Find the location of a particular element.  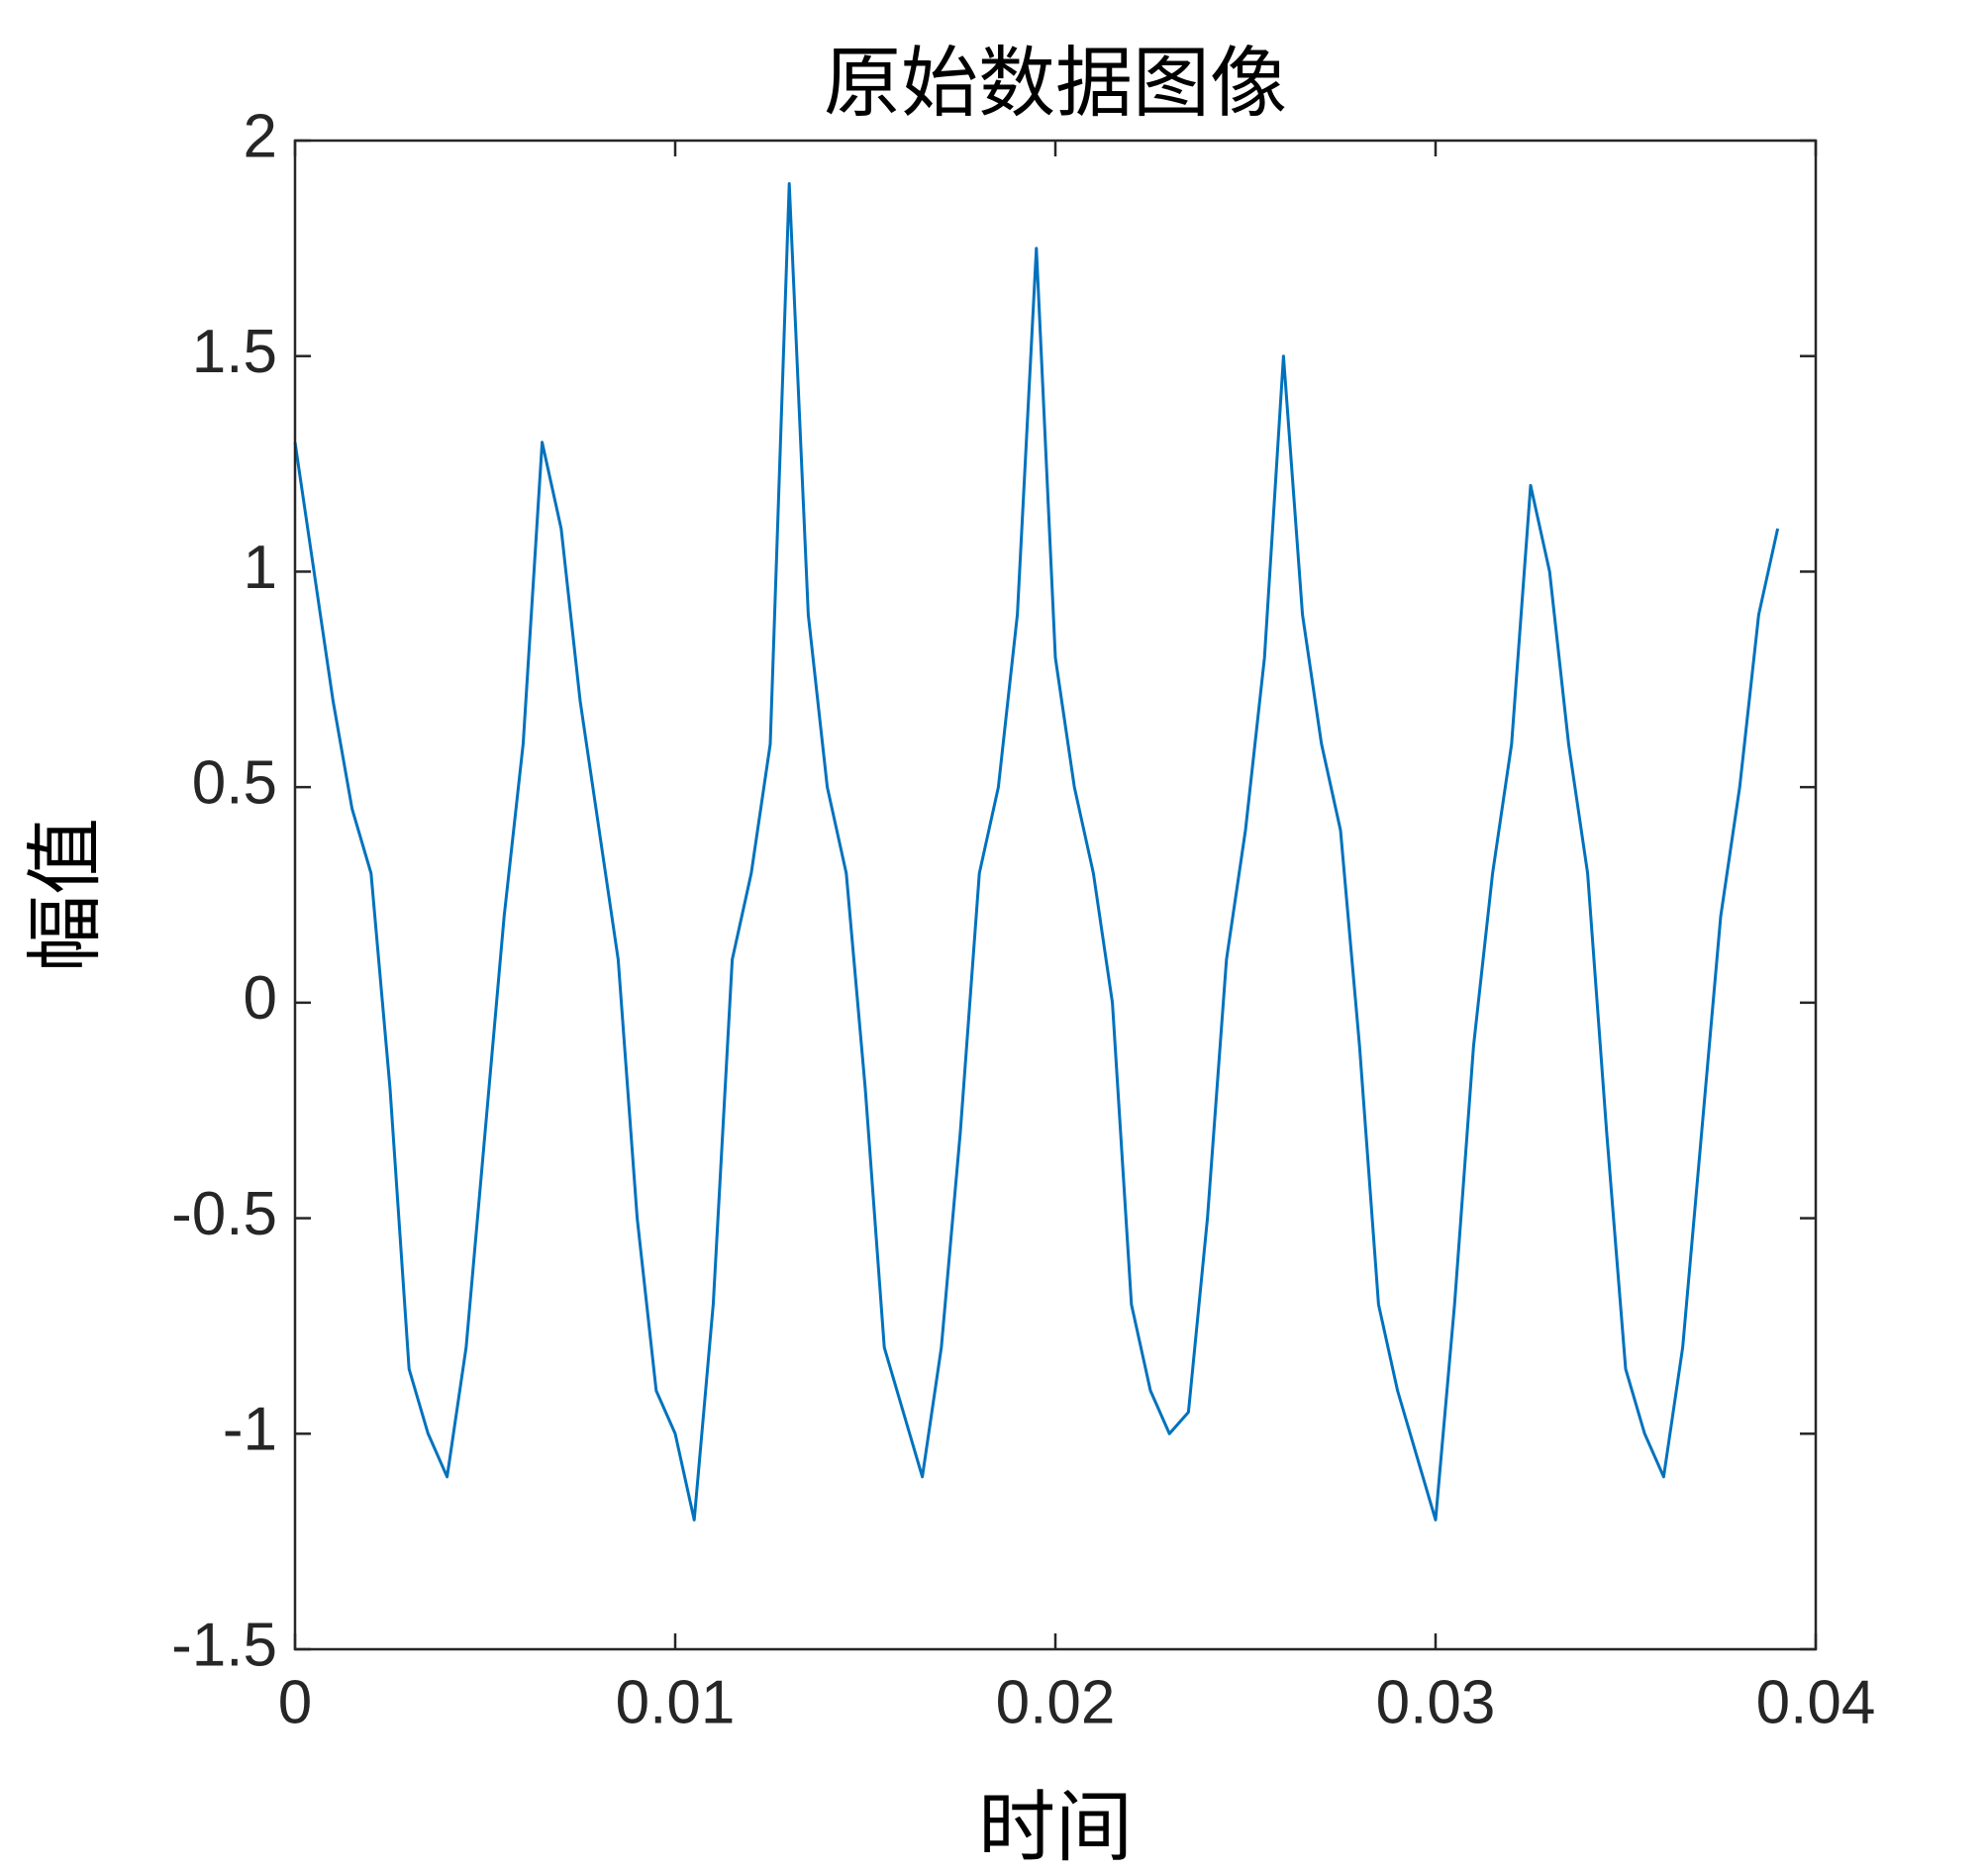

chart-title: 原始数据图像 is located at coordinates (1055, 84).